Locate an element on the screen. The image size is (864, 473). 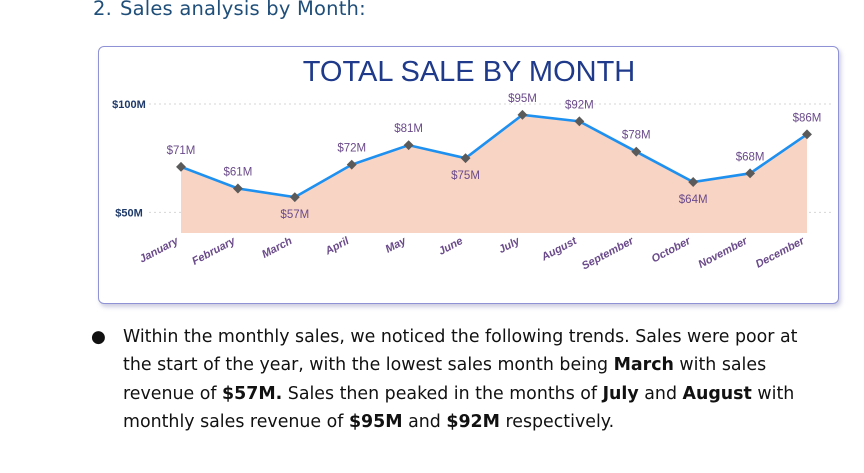
data-label: $78M is located at coordinates (636, 136).